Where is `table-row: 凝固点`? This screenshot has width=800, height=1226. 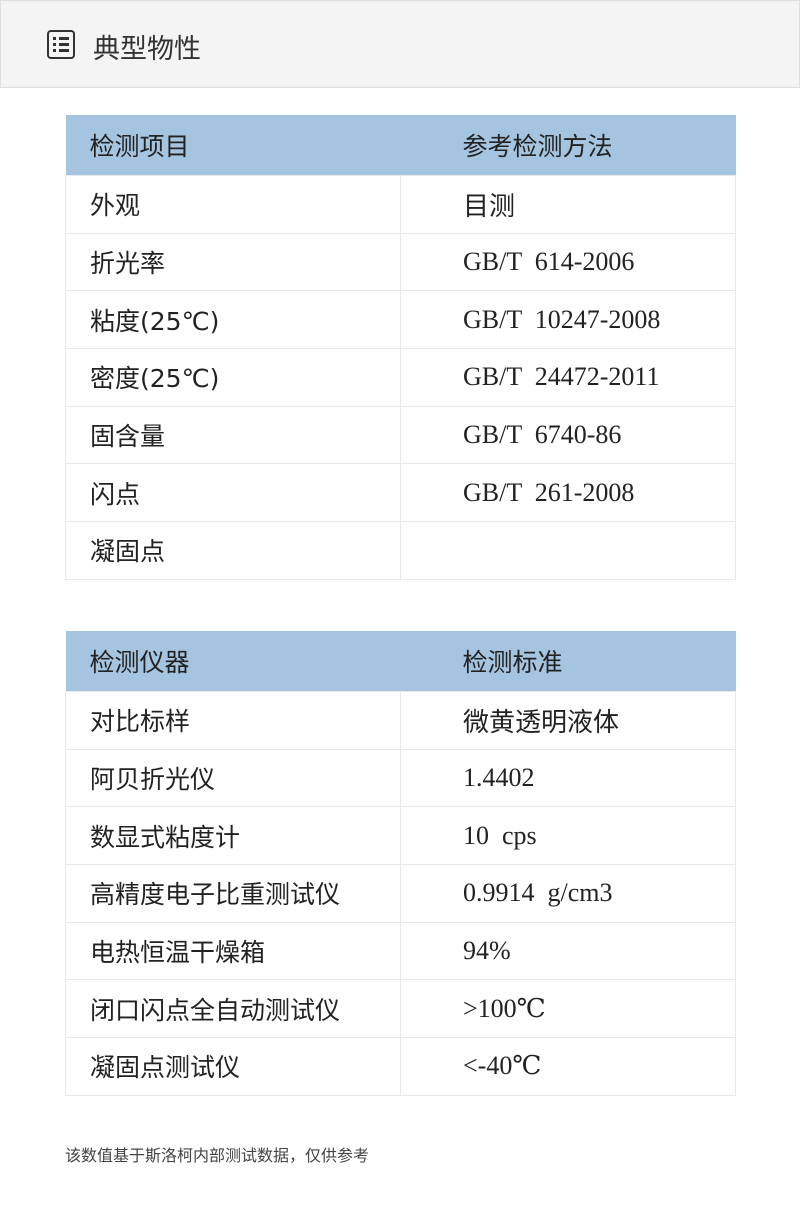
table-row: 凝固点 is located at coordinates (400, 550).